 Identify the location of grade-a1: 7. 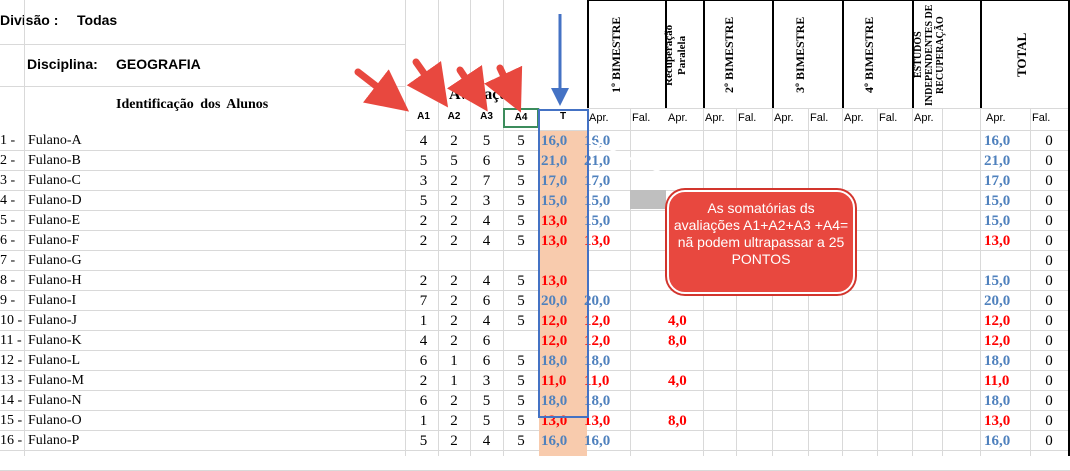
(423, 301).